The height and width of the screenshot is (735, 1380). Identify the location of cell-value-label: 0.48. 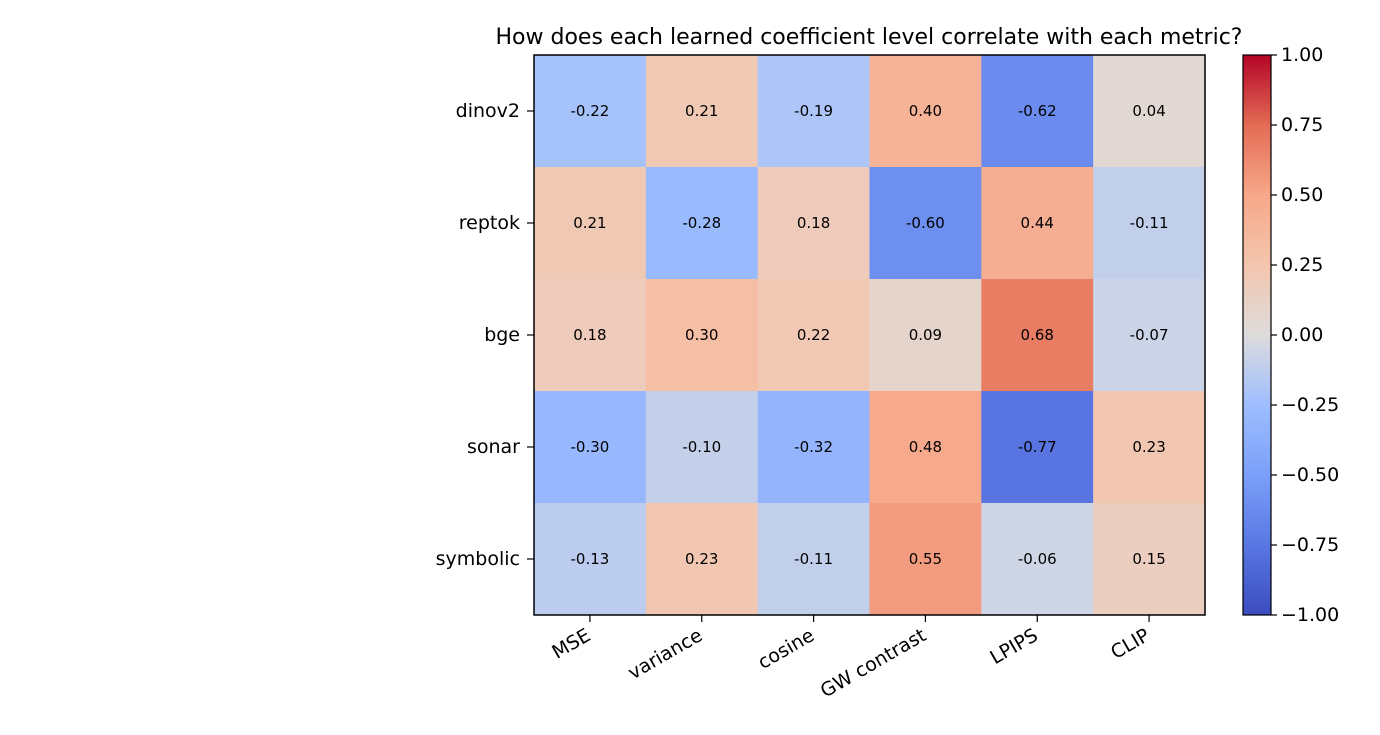
(925, 447).